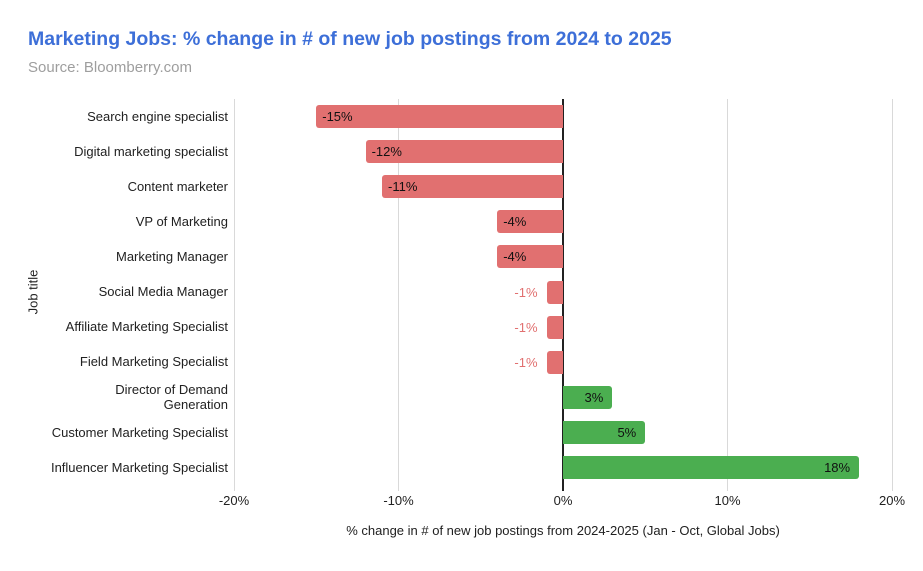 The image size is (923, 571). What do you see at coordinates (177, 186) in the screenshot?
I see `category-label: Content marketer` at bounding box center [177, 186].